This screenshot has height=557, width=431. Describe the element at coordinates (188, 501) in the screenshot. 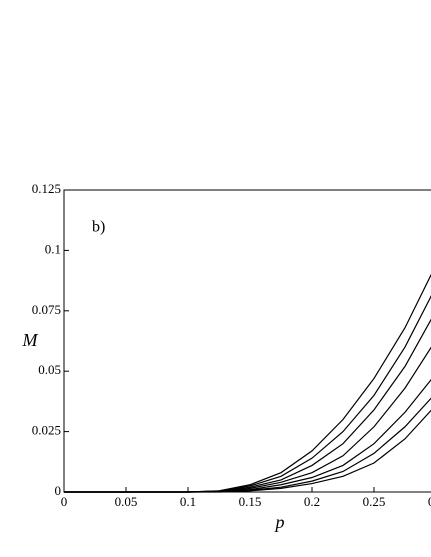

I see `x-tick-label: 0.1` at that location.